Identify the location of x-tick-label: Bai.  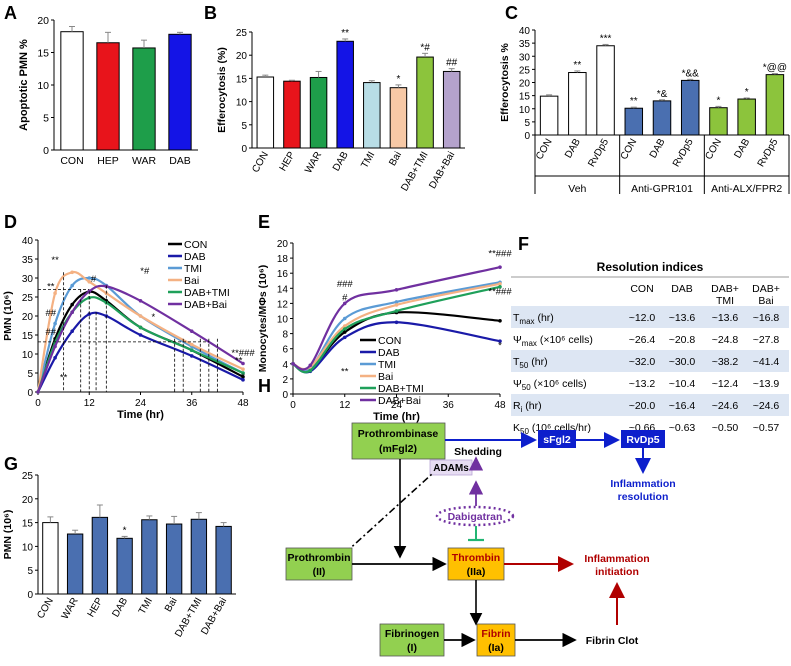
(395, 159).